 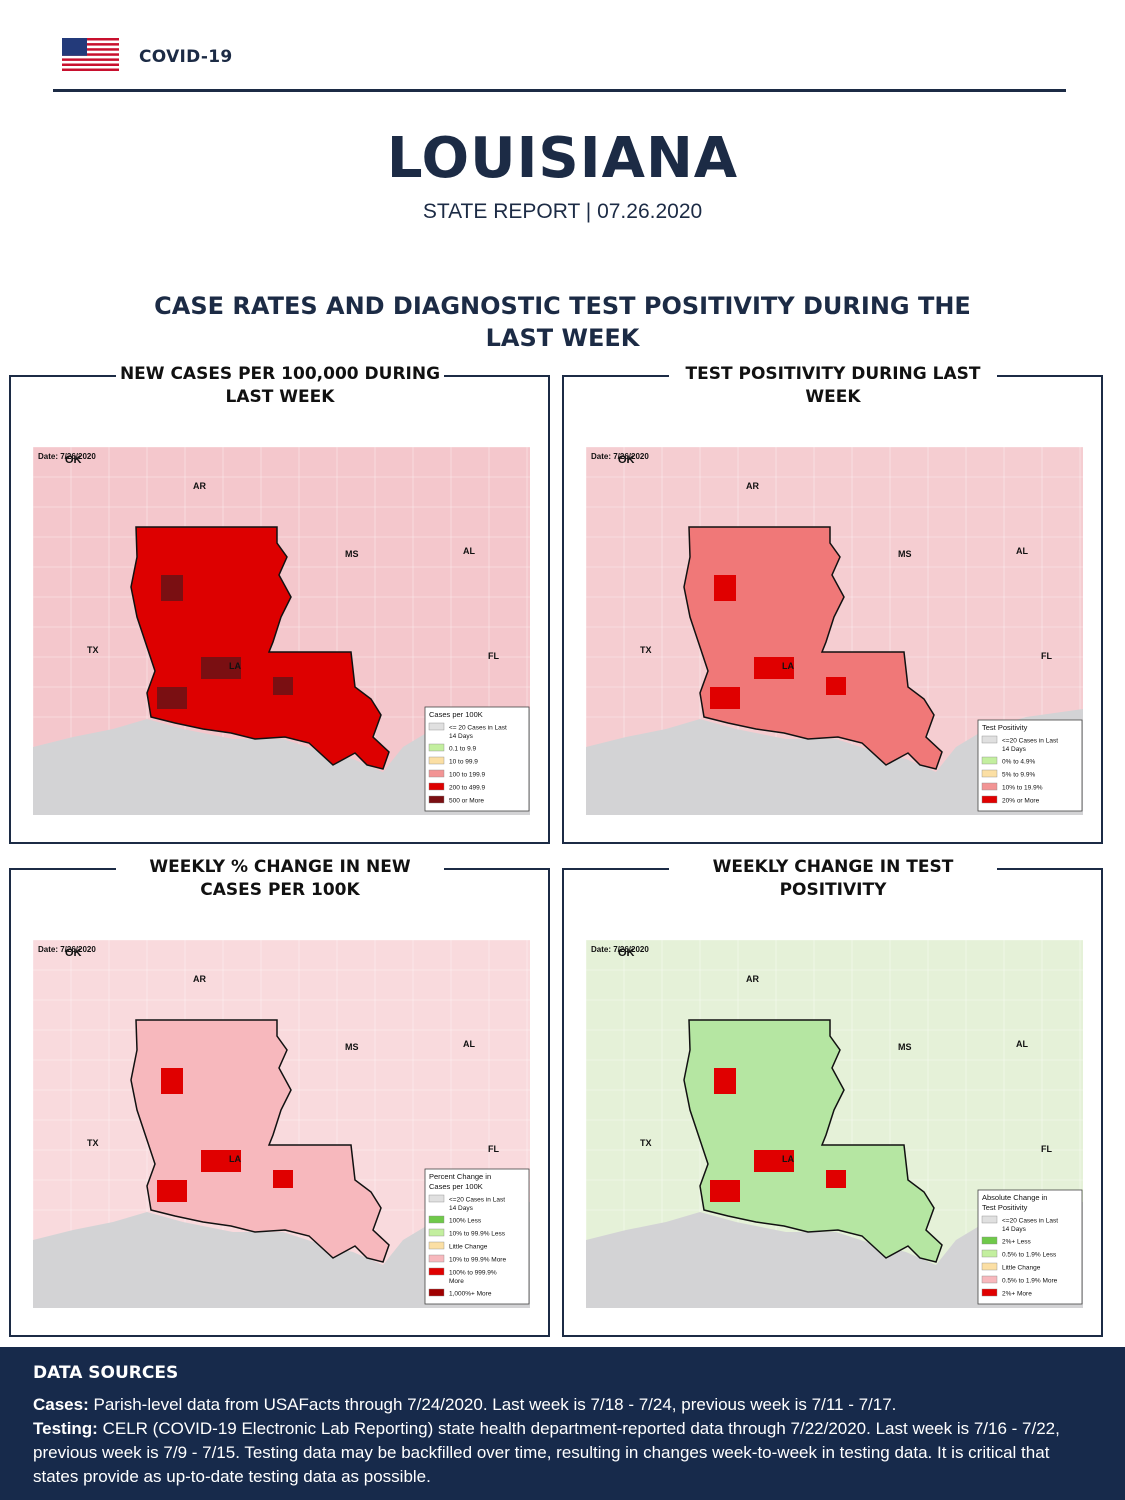 I want to click on legend-label: 500 or More, so click(x=466, y=801).